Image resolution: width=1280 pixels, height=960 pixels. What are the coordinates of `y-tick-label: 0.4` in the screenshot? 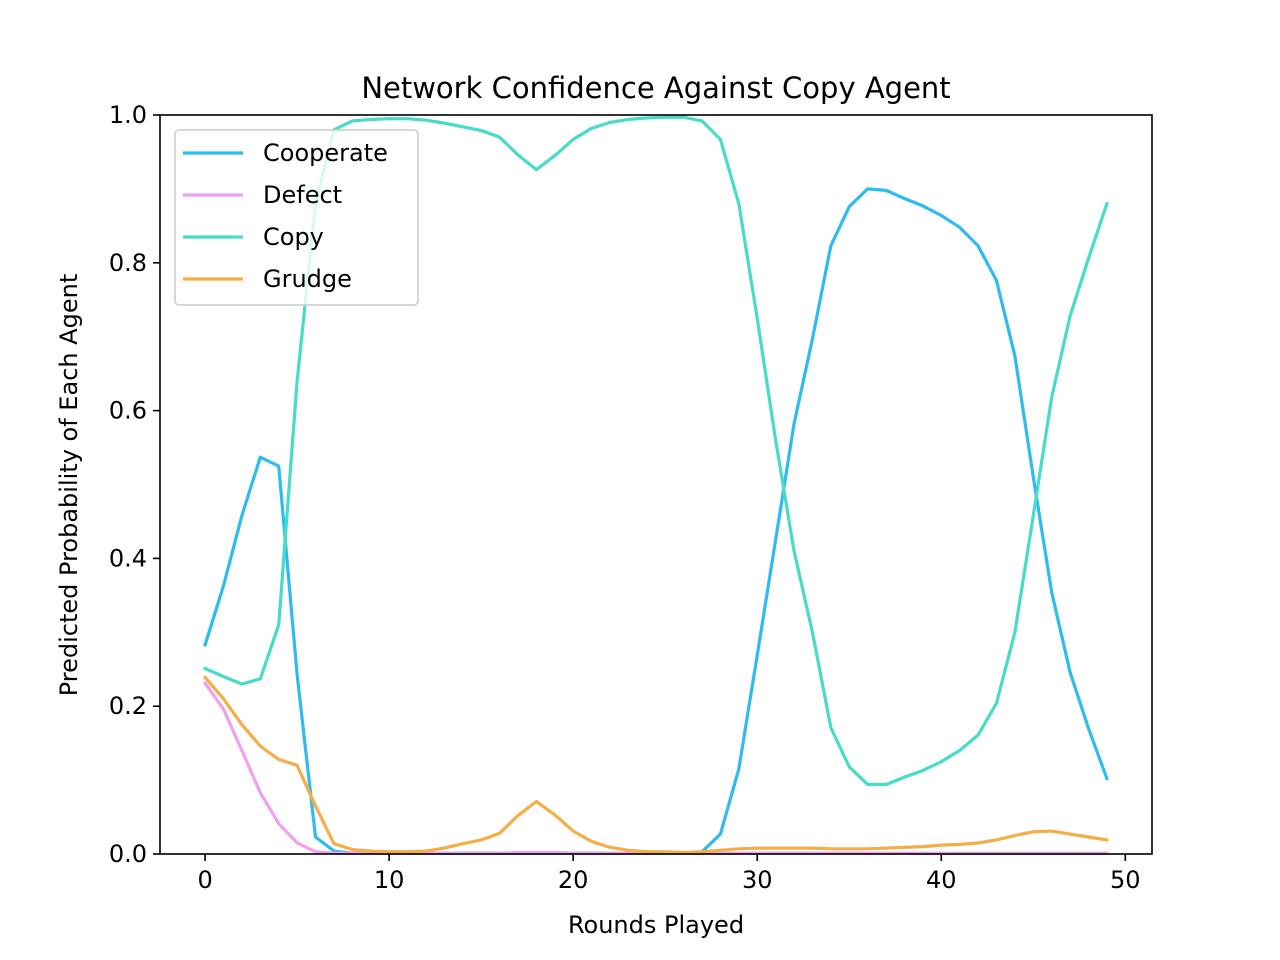 It's located at (128, 558).